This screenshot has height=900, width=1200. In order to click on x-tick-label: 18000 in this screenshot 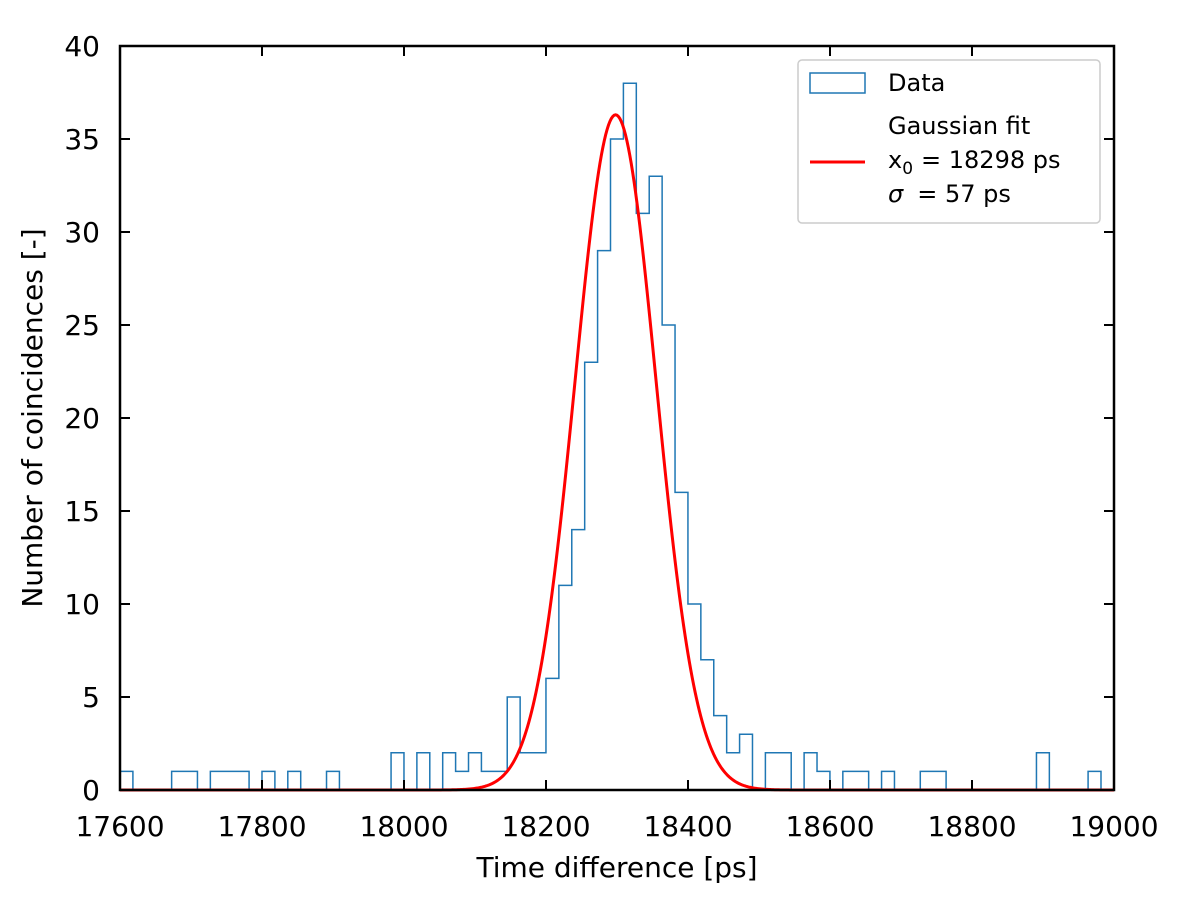, I will do `click(403, 826)`.